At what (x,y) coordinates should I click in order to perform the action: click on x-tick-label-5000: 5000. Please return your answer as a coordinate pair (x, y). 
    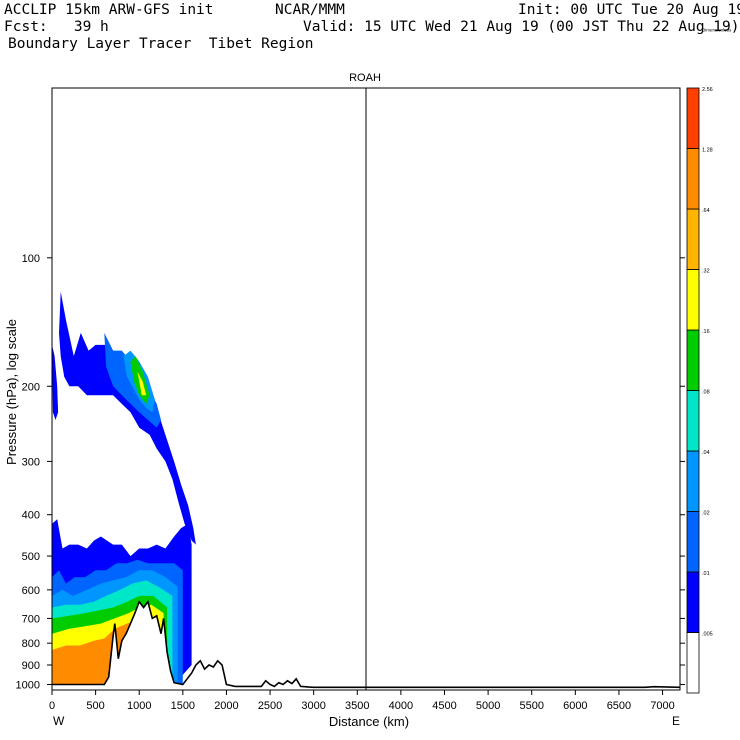
    Looking at the image, I should click on (488, 706).